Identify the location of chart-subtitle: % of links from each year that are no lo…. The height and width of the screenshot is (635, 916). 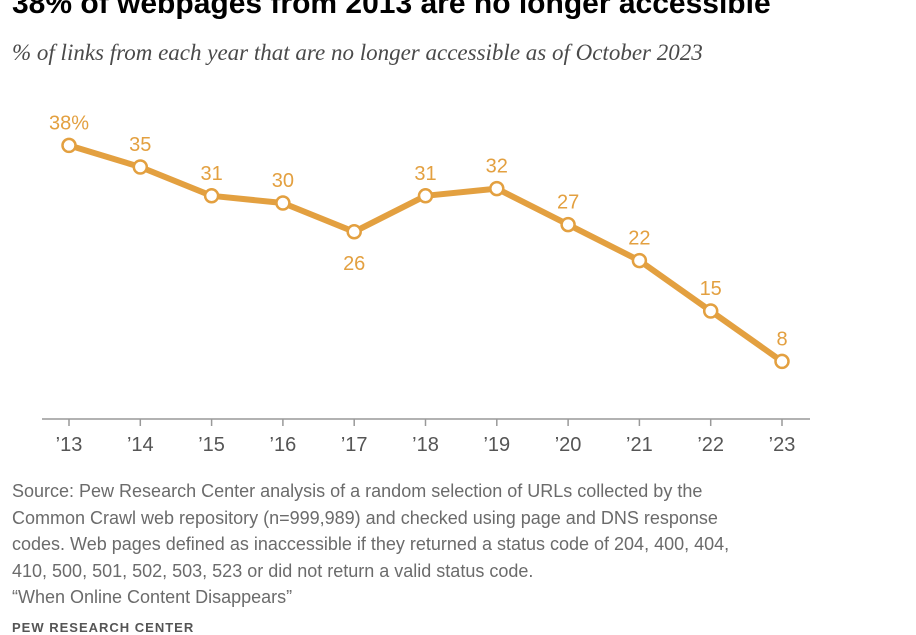
(357, 52).